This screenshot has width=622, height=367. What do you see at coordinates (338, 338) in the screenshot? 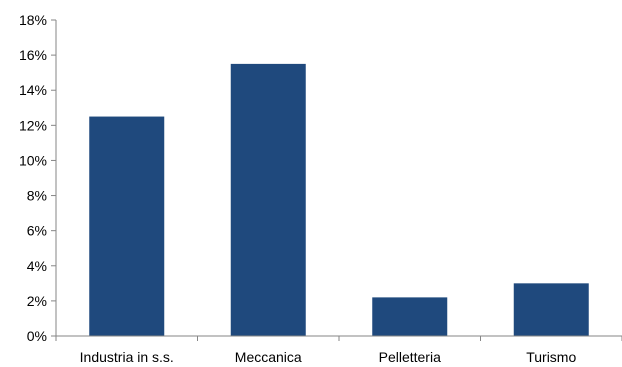
I see `x-axis-ticks` at bounding box center [338, 338].